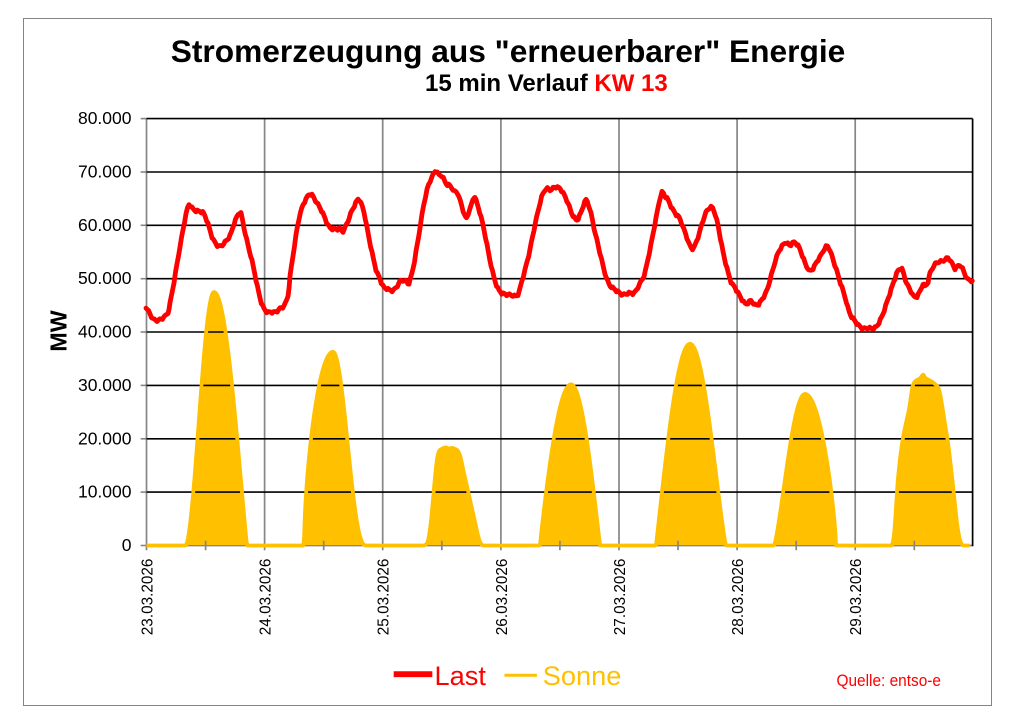  Describe the element at coordinates (105, 278) in the screenshot. I see `svg-text: 50.000` at that location.